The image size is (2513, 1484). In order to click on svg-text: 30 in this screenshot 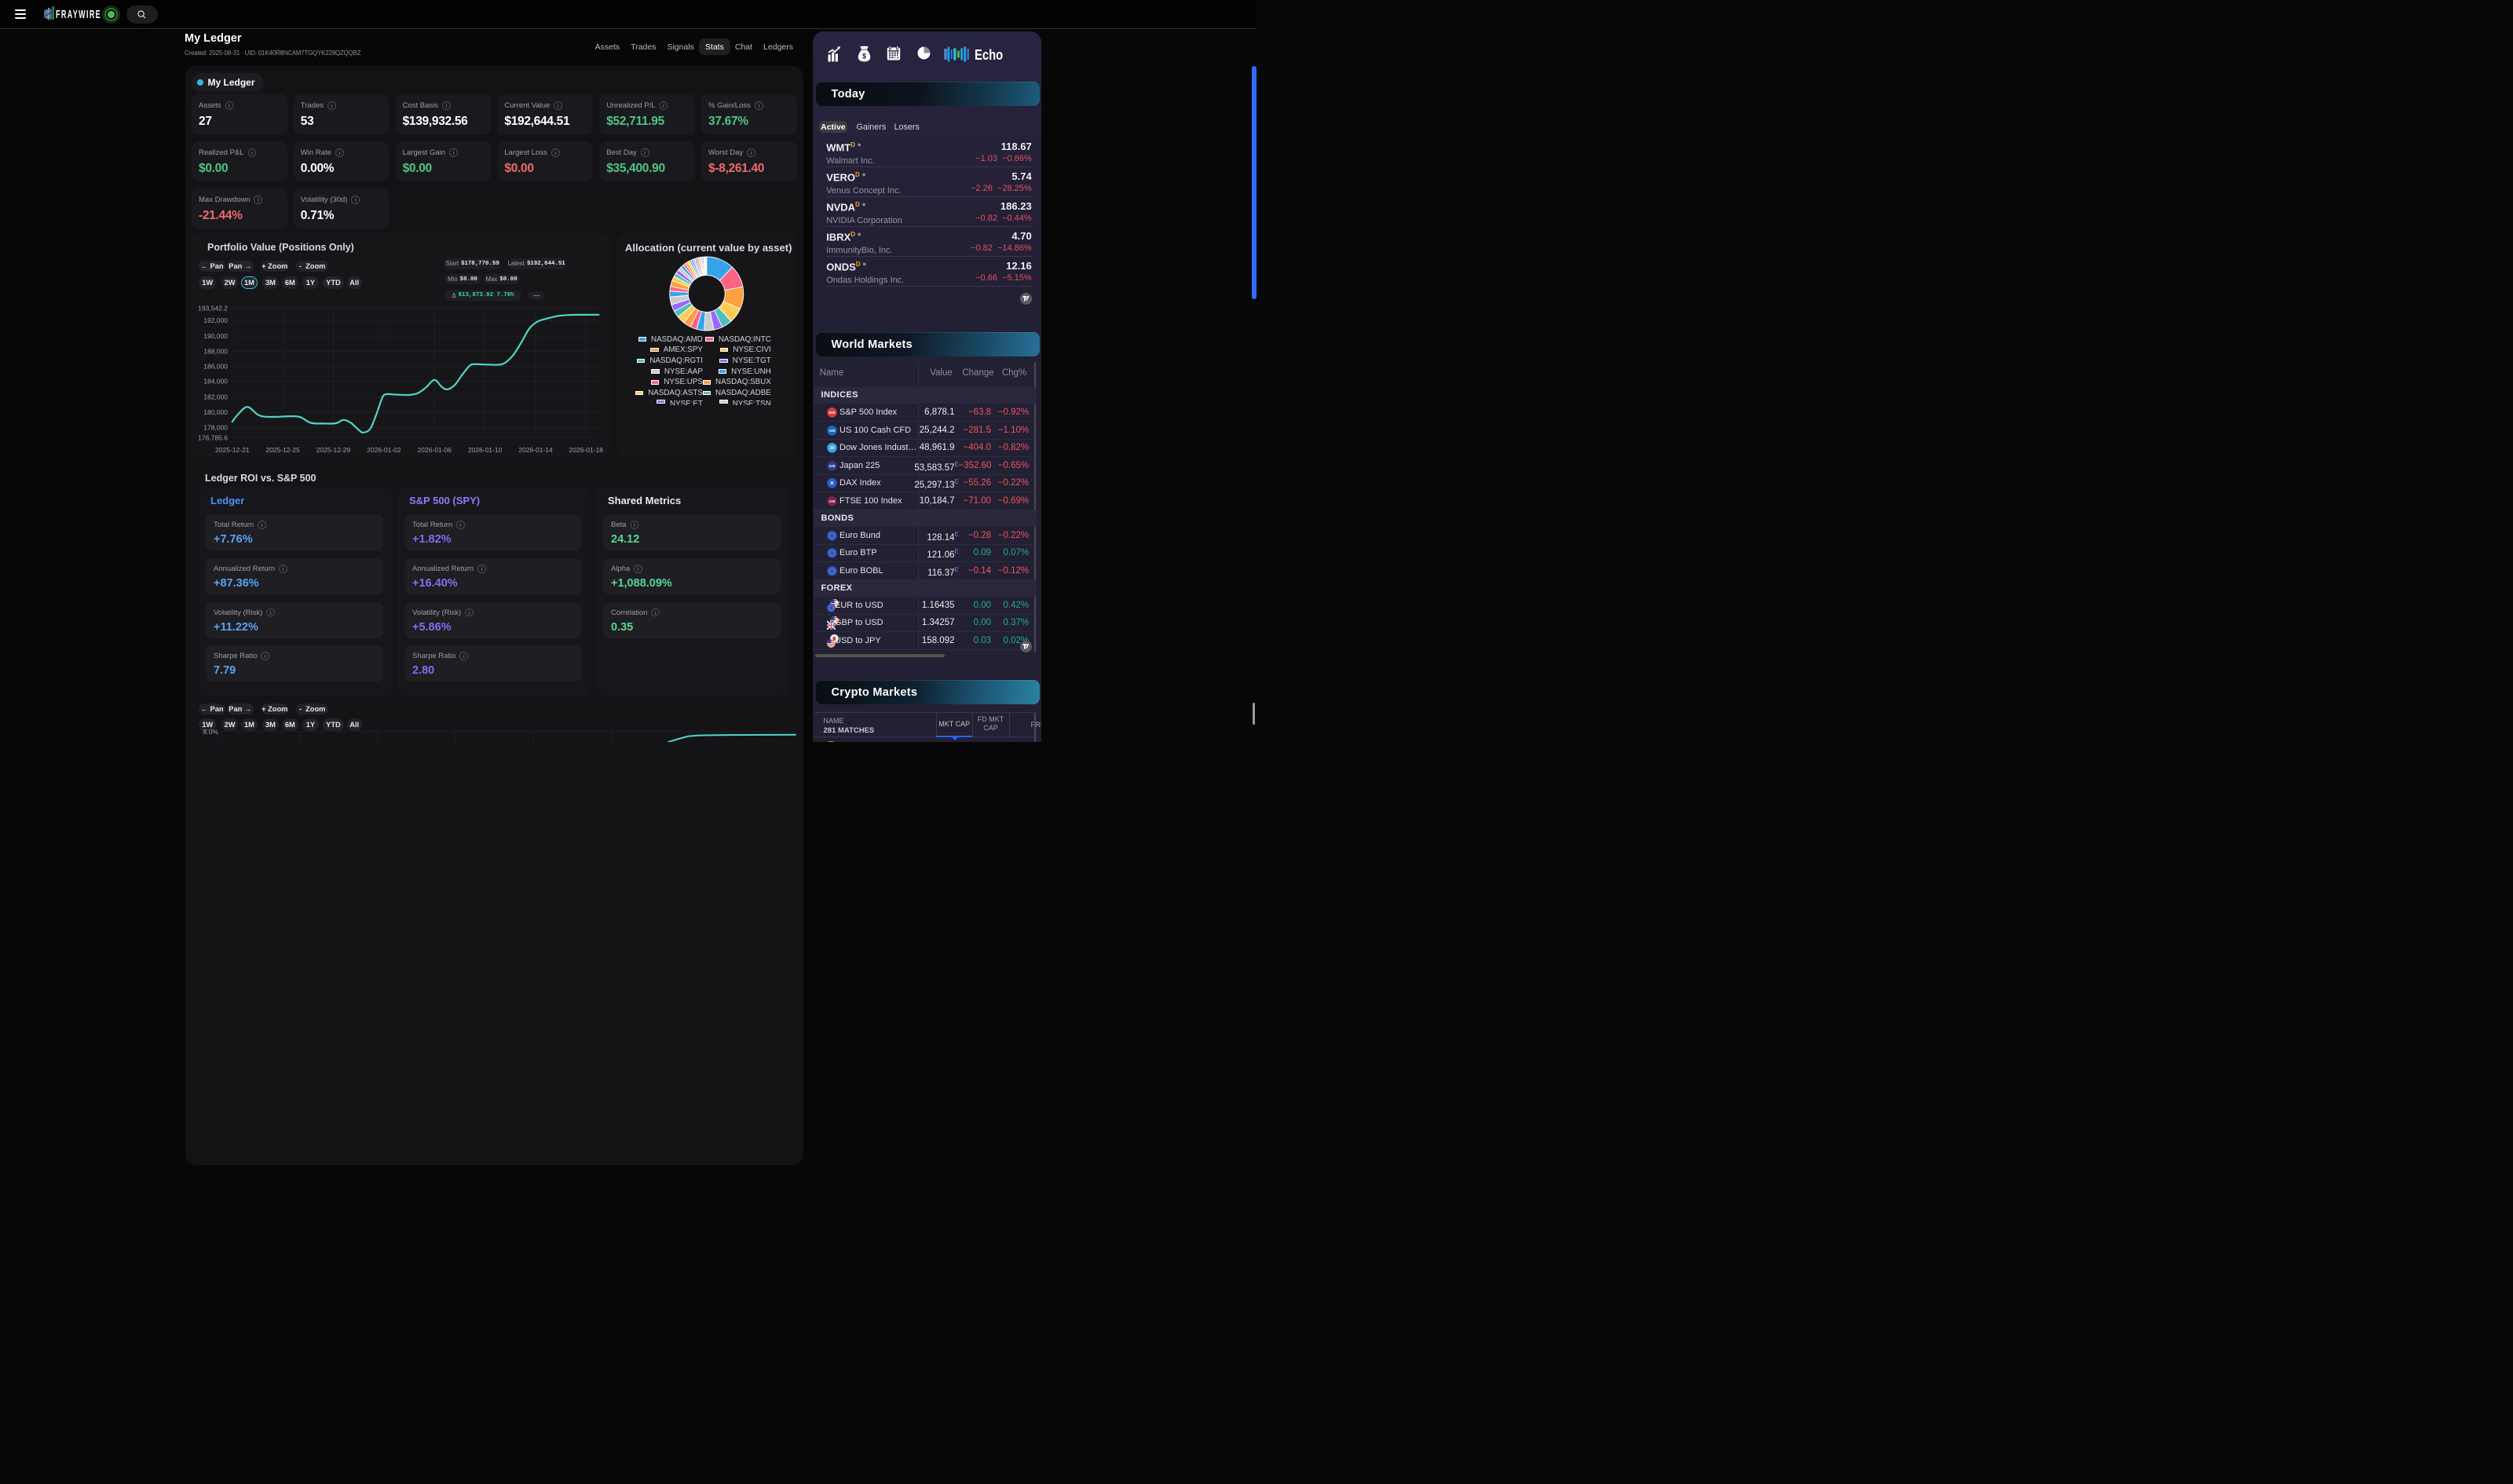, I will do `click(831, 449)`.